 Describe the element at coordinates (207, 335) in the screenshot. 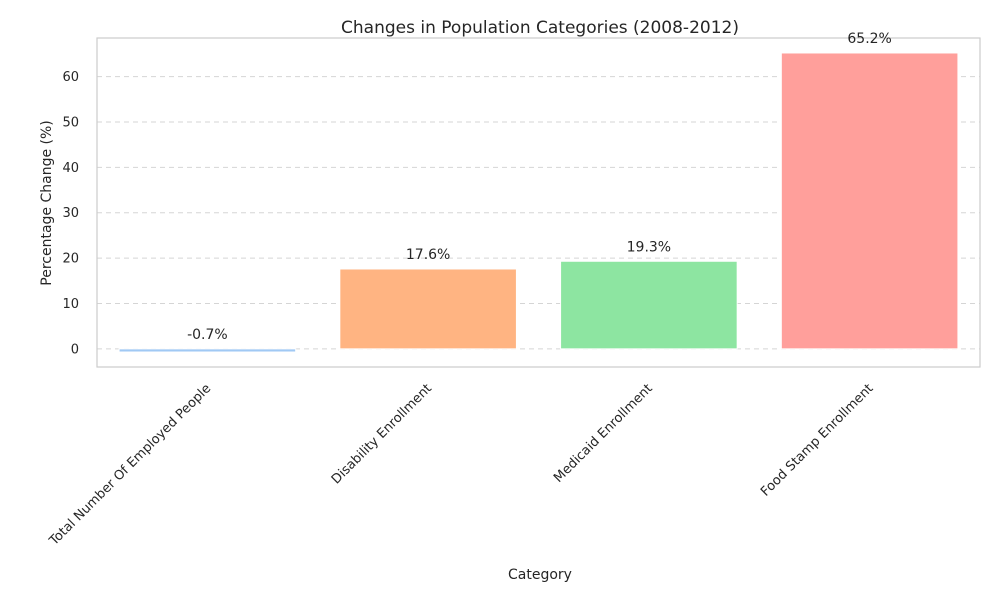

I see `data-label-0: -0.7%` at that location.